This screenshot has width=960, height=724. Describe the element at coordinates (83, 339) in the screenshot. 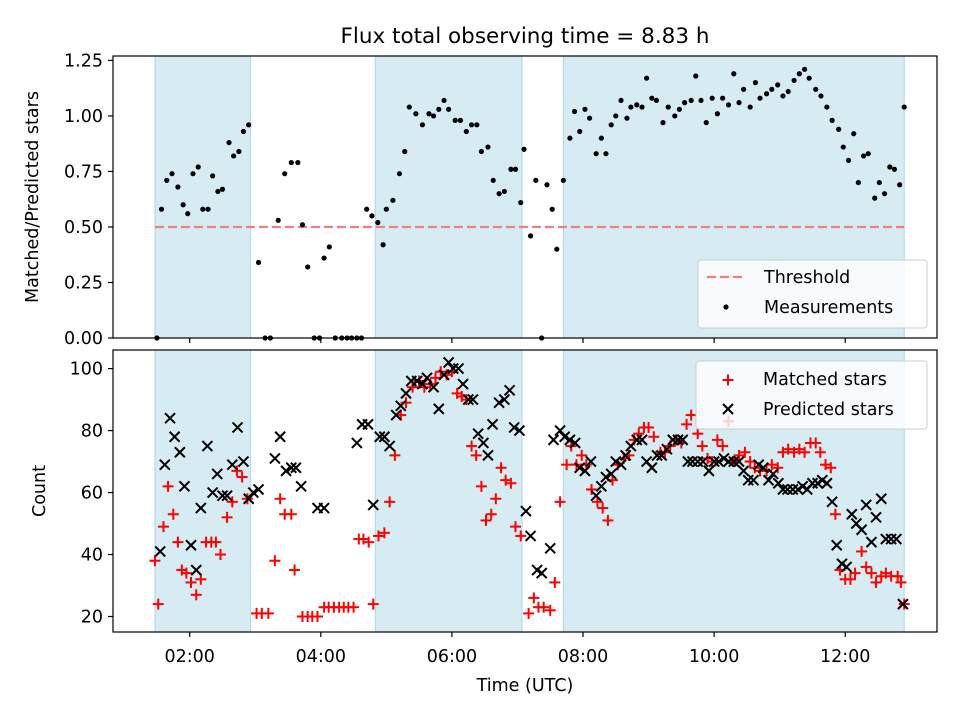

I see `y-tick-label: 0.00` at that location.